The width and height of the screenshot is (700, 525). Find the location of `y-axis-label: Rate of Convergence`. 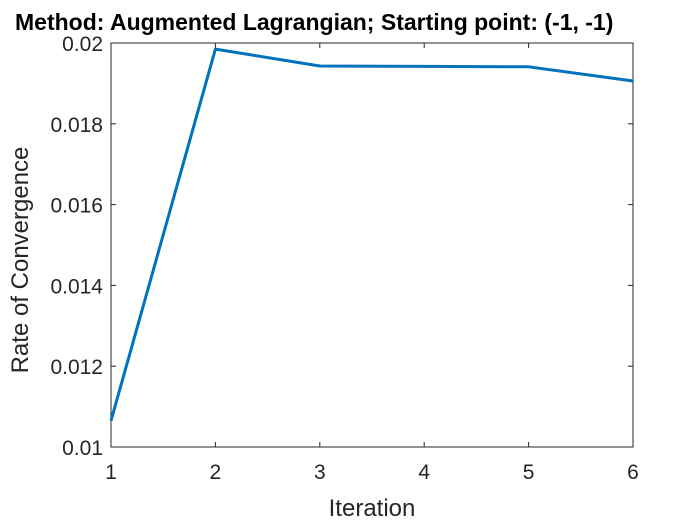

y-axis-label: Rate of Convergence is located at coordinates (20, 260).